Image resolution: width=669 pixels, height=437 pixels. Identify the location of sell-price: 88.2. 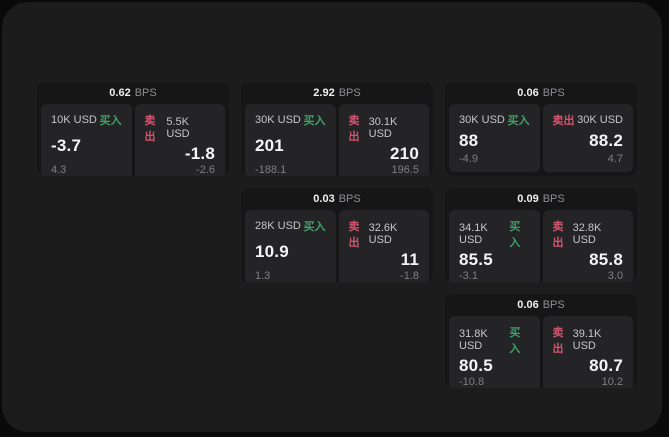
(606, 140).